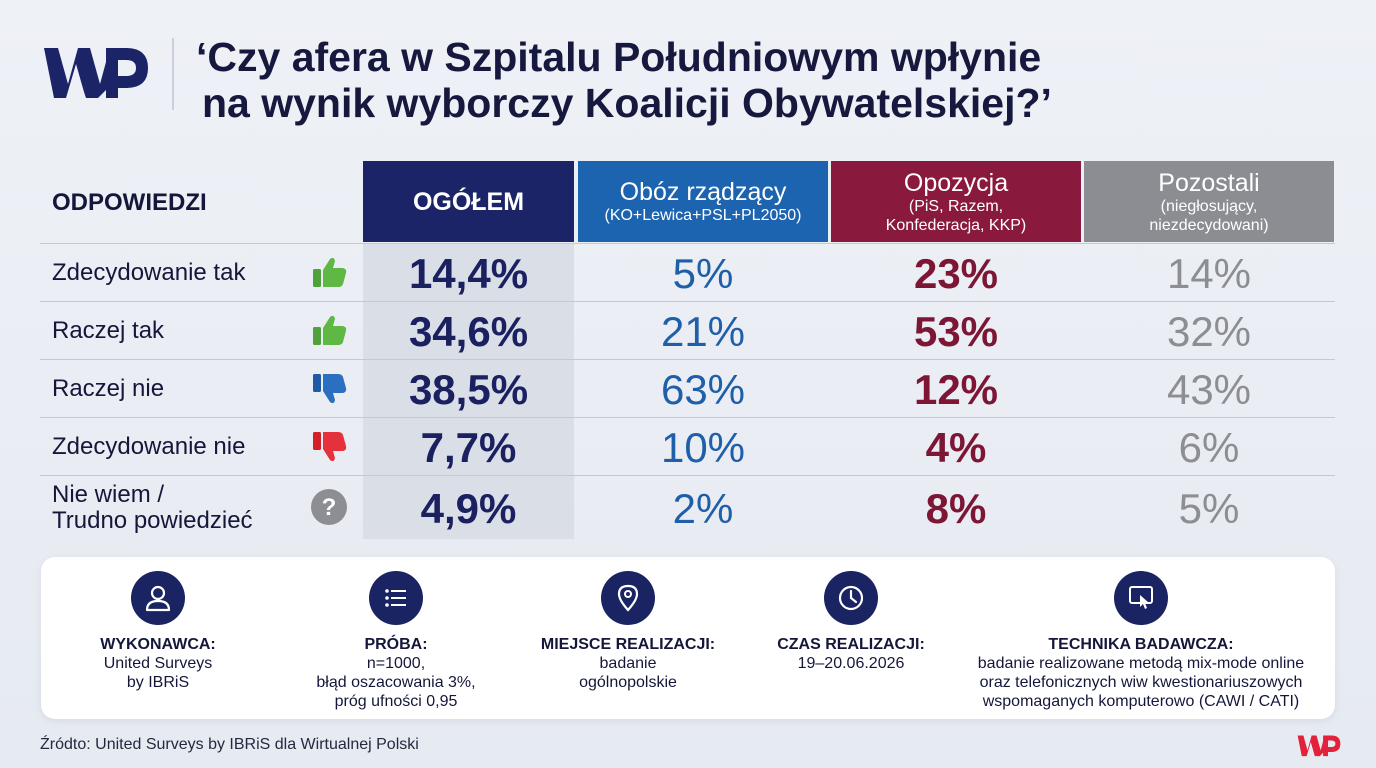 The height and width of the screenshot is (768, 1376). Describe the element at coordinates (628, 663) in the screenshot. I see `info-text: badanie` at that location.